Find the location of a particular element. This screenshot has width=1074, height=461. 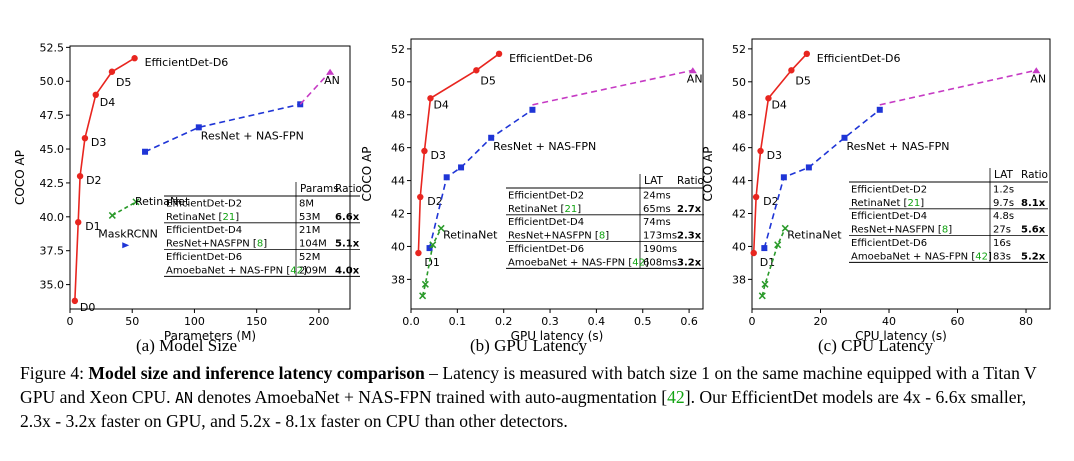

panel2-table-cell-model: ResNet+NASFPN [8] is located at coordinates (558, 236).